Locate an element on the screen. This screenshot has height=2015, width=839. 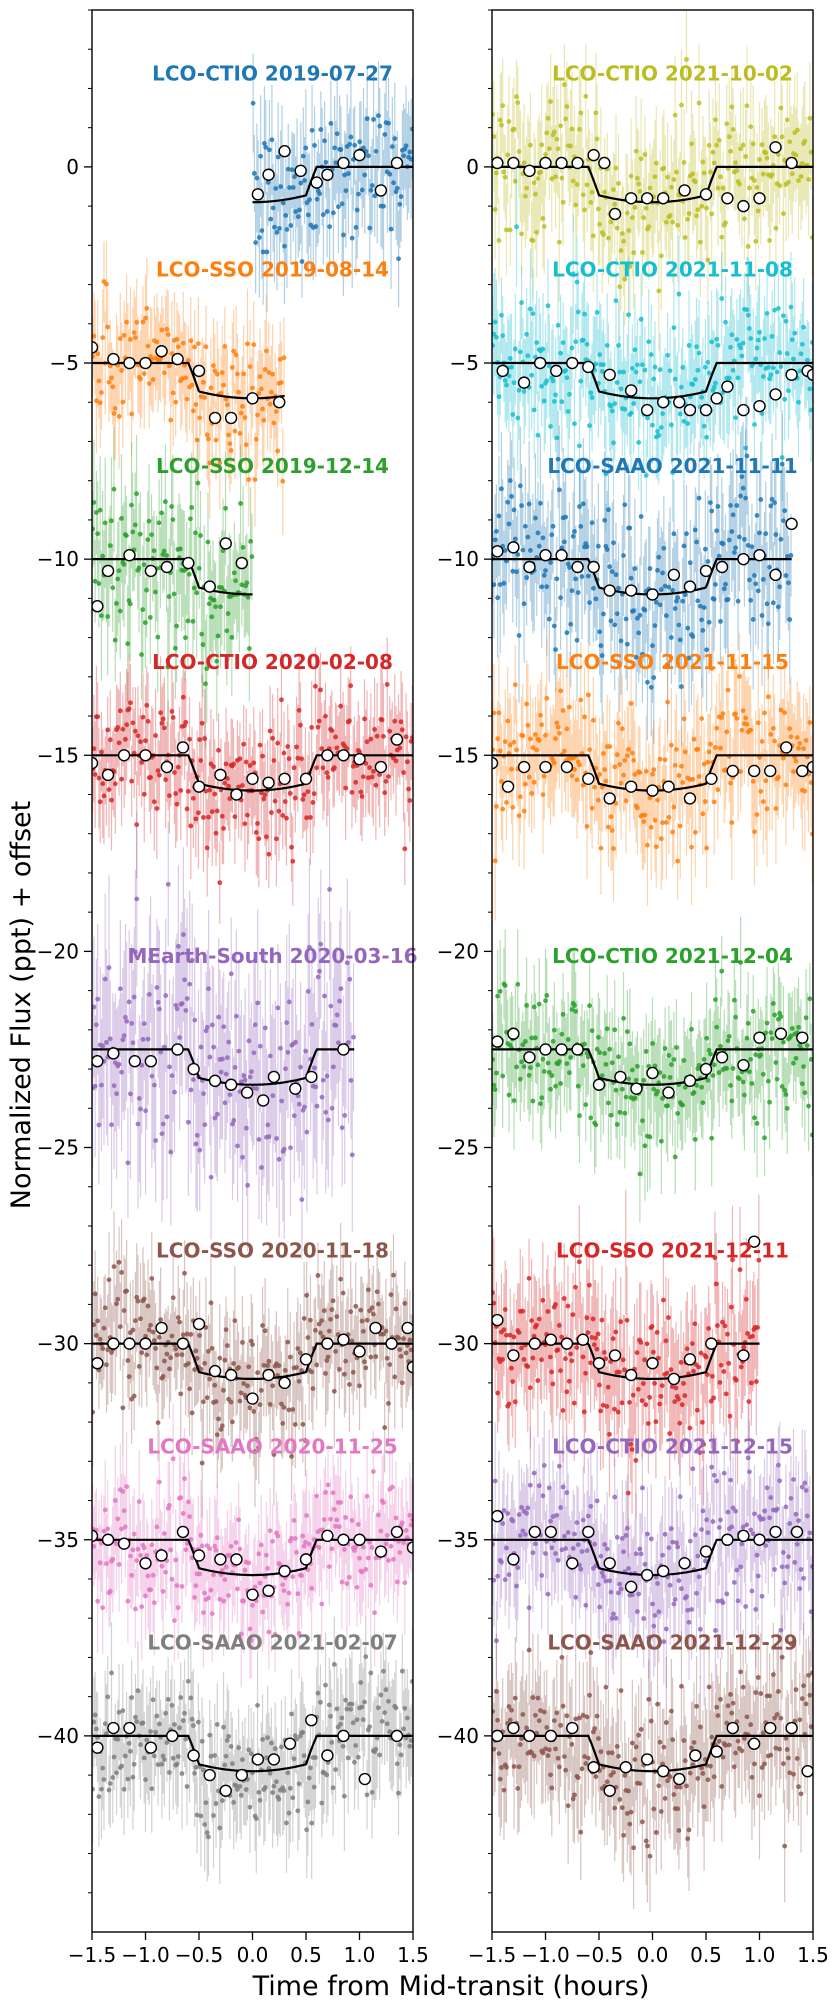
y-tick-label: −35 is located at coordinates (58, 1540).